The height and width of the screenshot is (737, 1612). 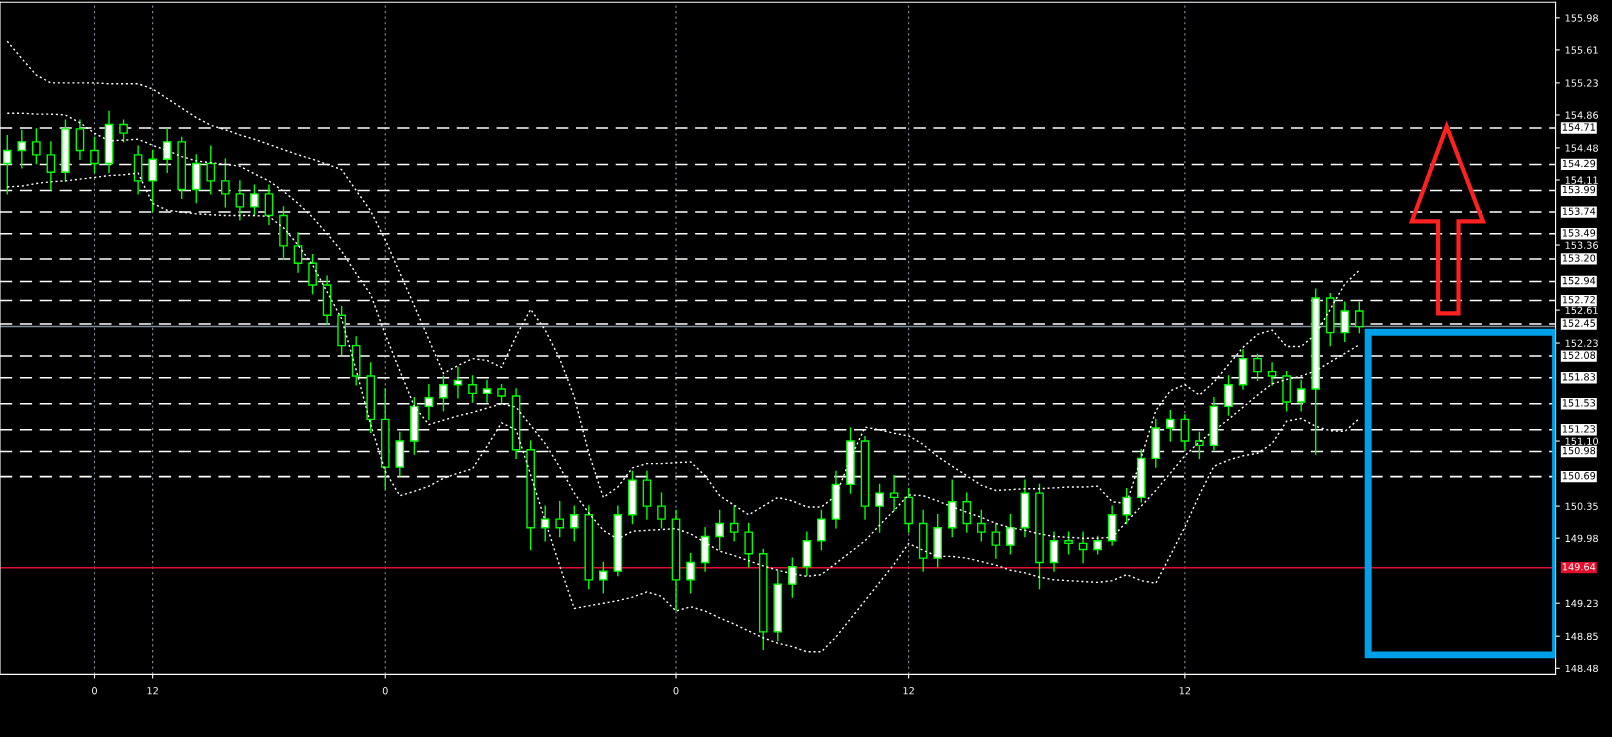 I want to click on ref-line-label: 150.98, so click(x=1579, y=450).